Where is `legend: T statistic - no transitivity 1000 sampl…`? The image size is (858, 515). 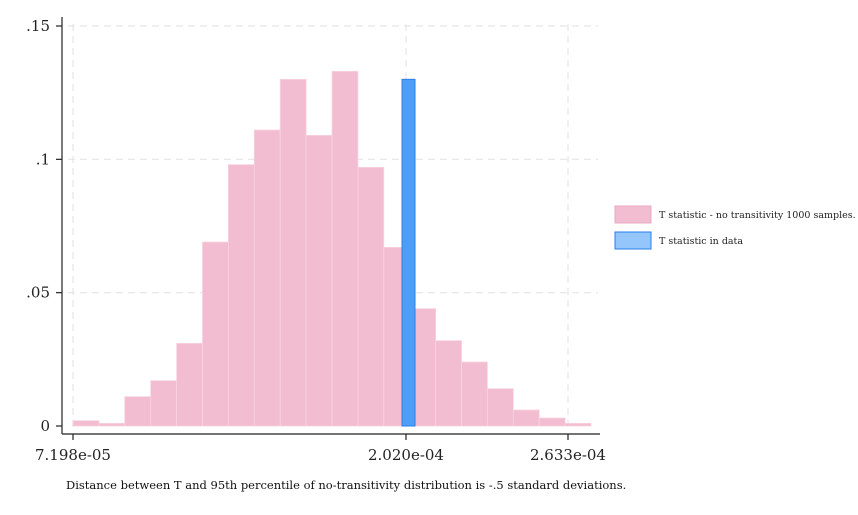
legend: T statistic - no transitivity 1000 sampl… is located at coordinates (735, 227).